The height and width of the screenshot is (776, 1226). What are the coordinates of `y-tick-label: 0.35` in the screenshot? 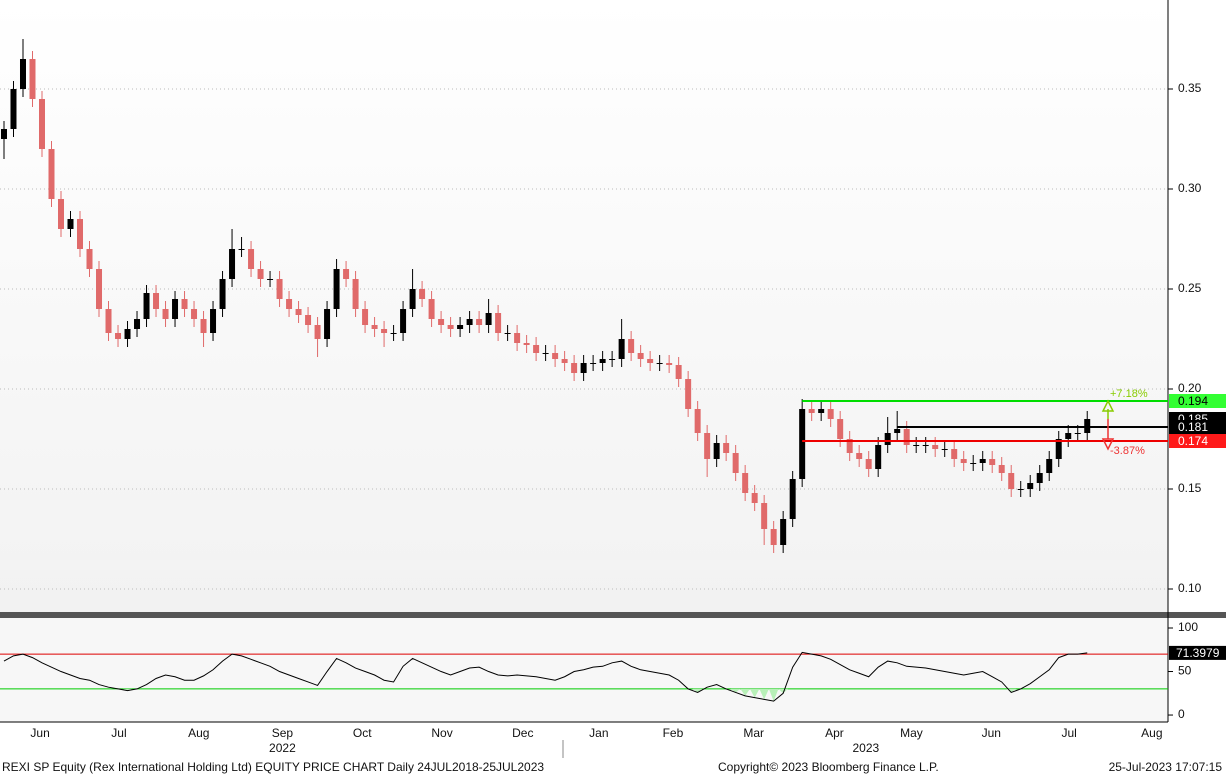 It's located at (1190, 88).